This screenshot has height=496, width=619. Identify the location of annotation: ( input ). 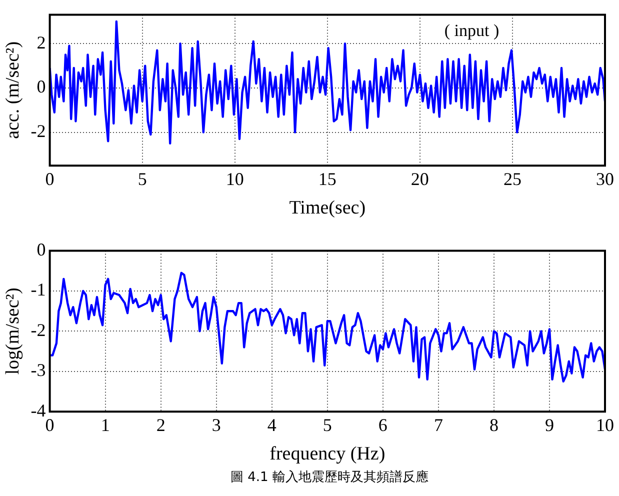
(472, 30).